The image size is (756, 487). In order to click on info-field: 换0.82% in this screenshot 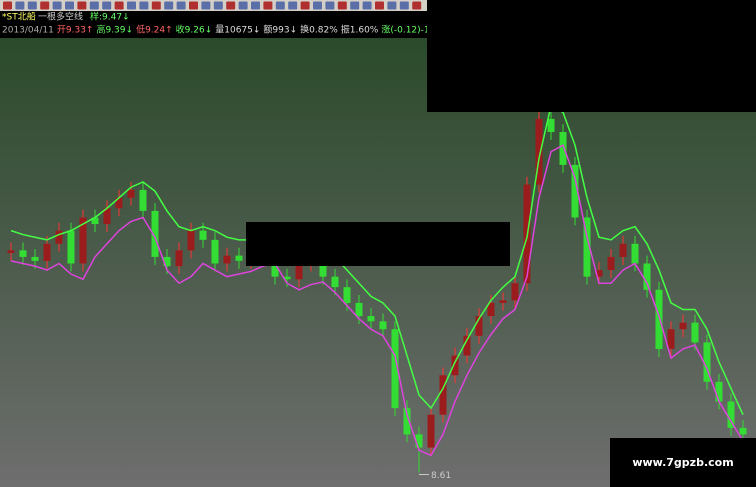, I will do `click(319, 30)`.